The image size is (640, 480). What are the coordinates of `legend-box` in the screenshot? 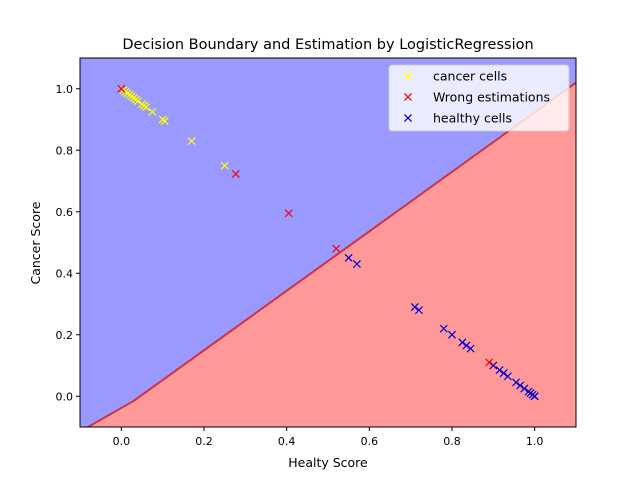 It's located at (479, 98).